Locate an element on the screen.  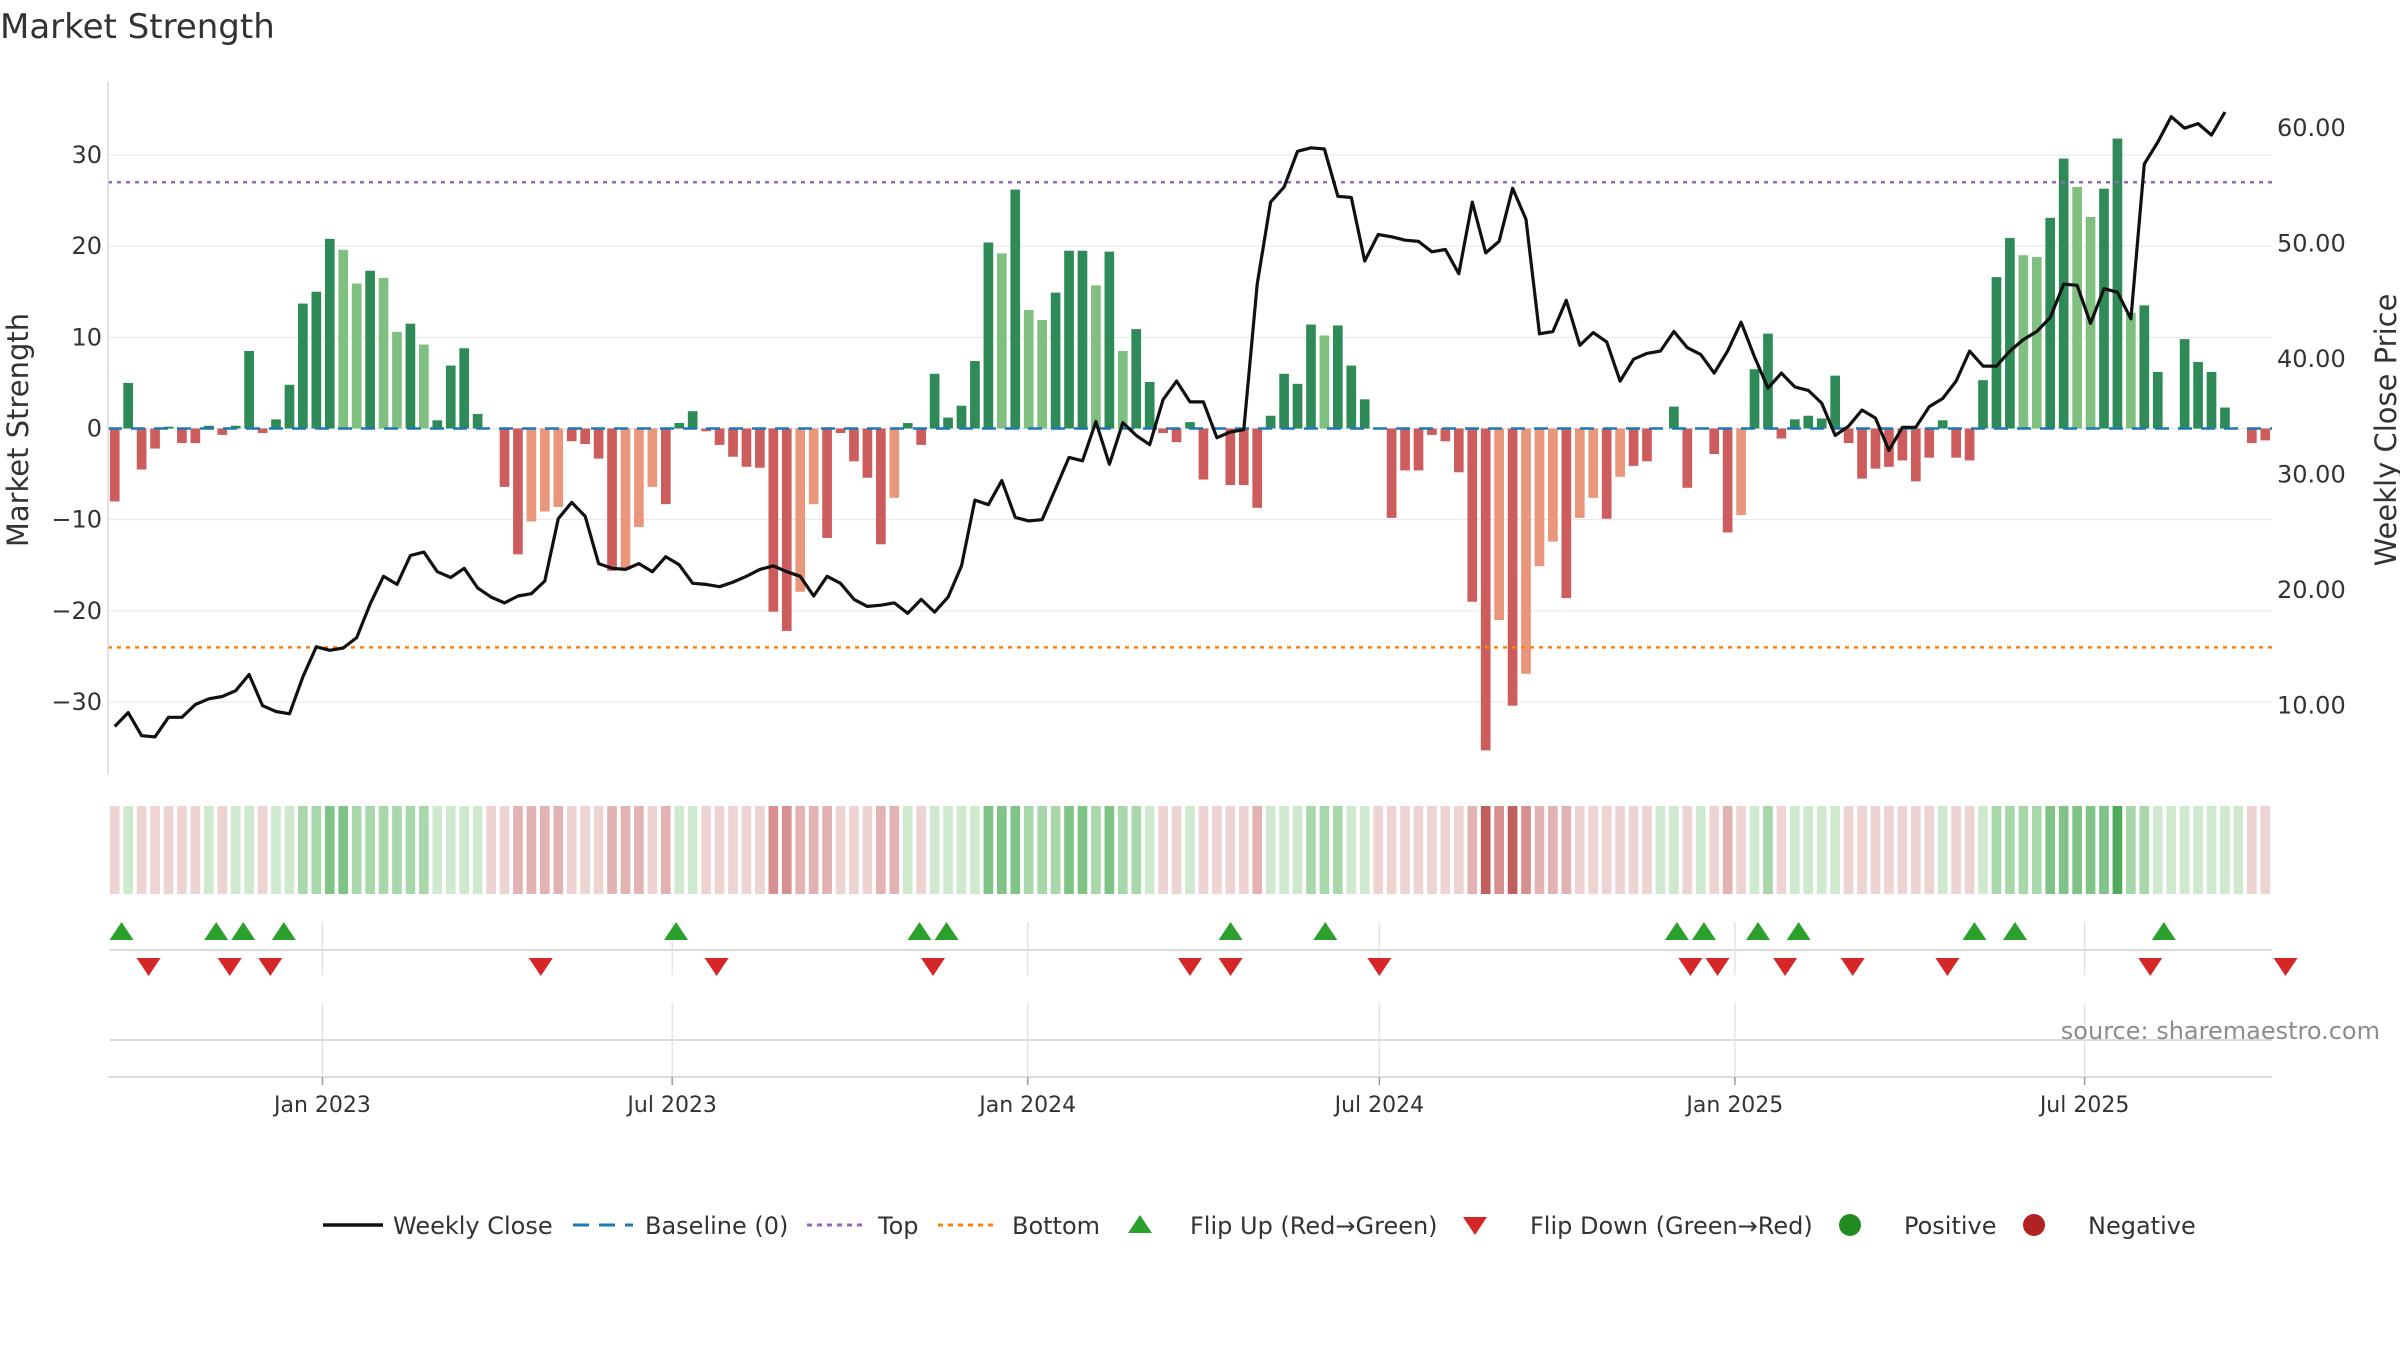
y2-tick-label: 20.00 is located at coordinates (2311, 590).